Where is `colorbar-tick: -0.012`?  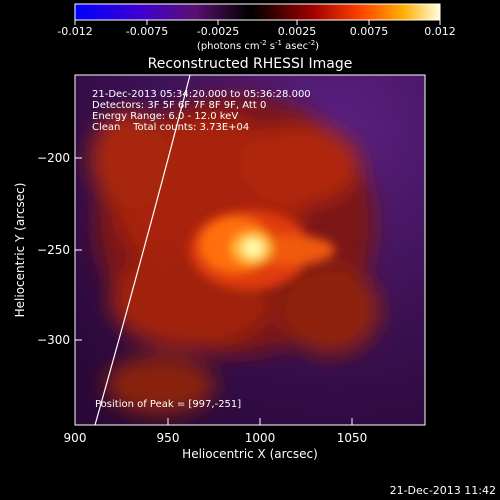
colorbar-tick: -0.012 is located at coordinates (74, 31).